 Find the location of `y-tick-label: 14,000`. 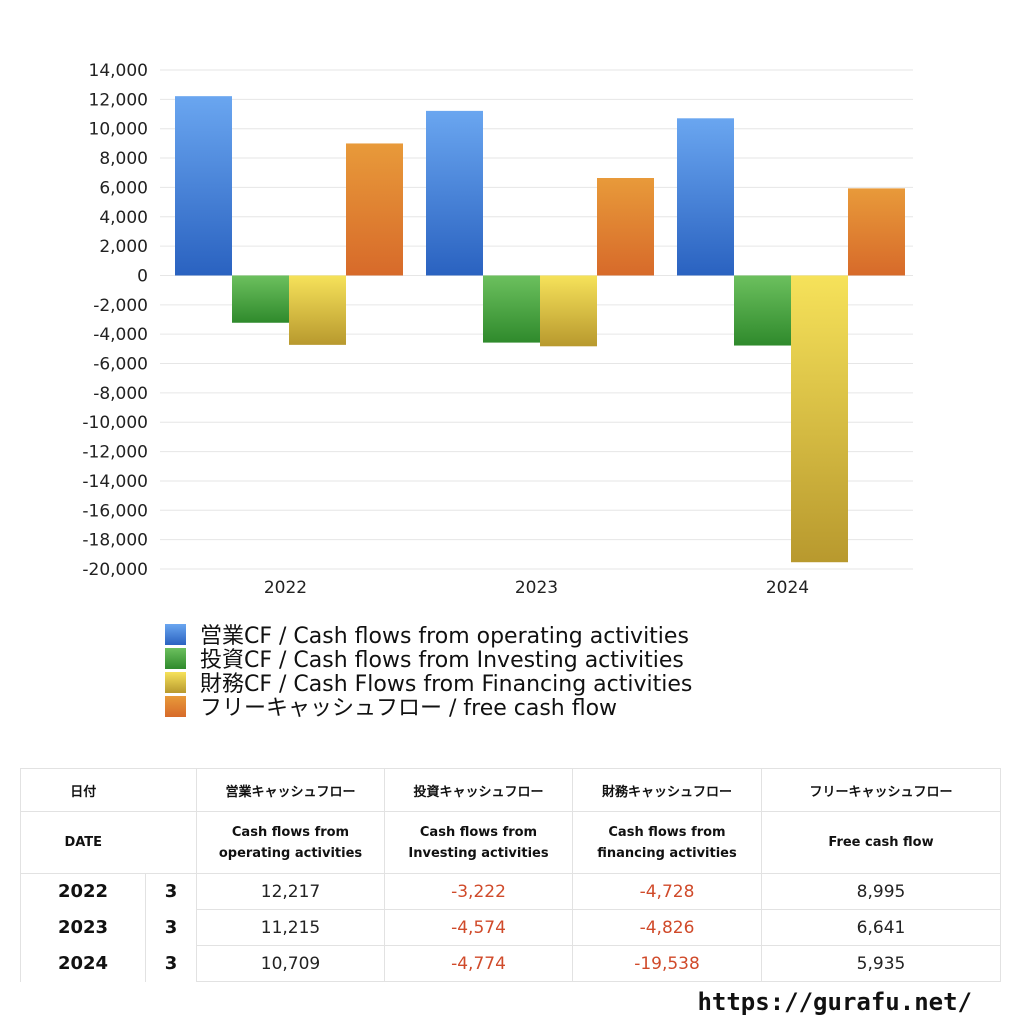

y-tick-label: 14,000 is located at coordinates (118, 71).